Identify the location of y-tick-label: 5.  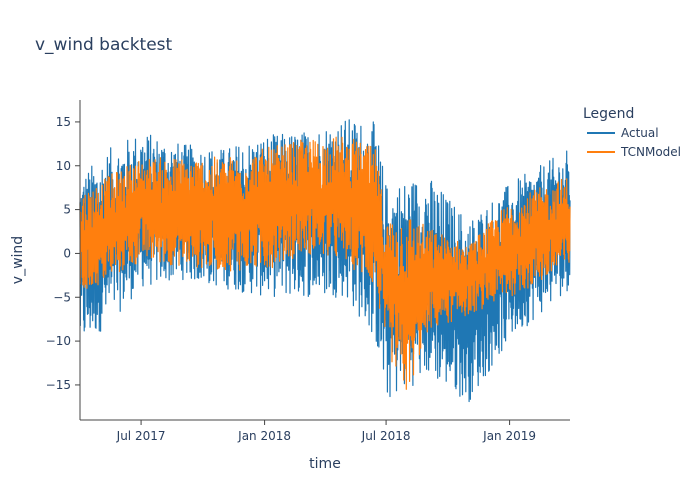
(67, 210).